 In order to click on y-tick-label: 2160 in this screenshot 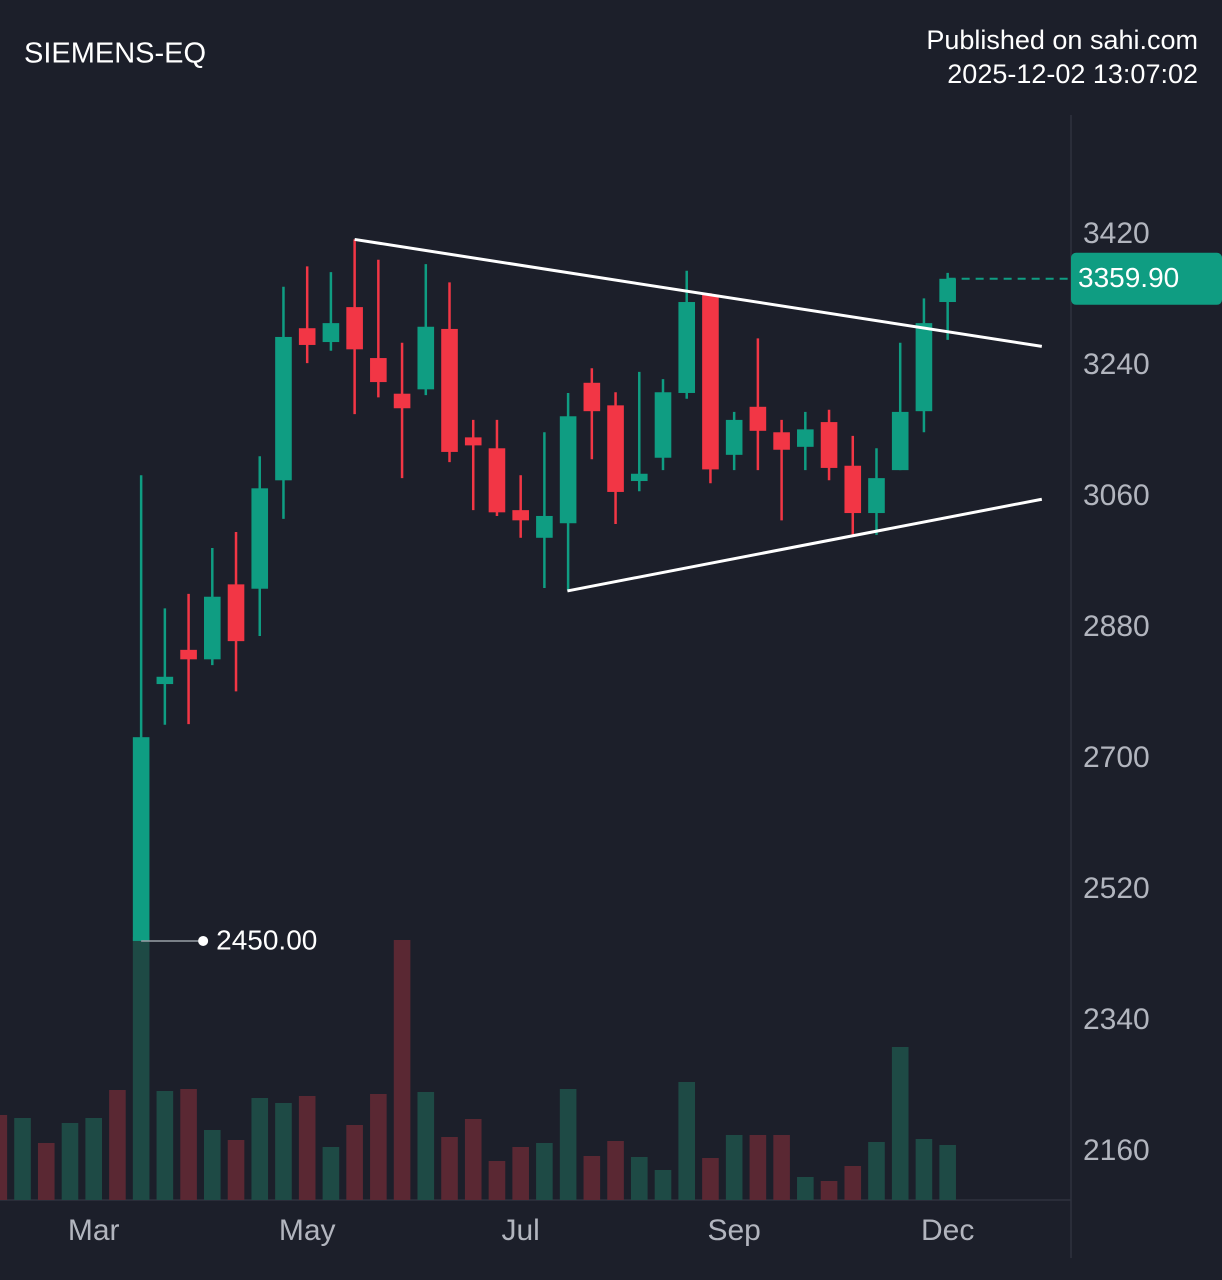, I will do `click(1116, 1150)`.